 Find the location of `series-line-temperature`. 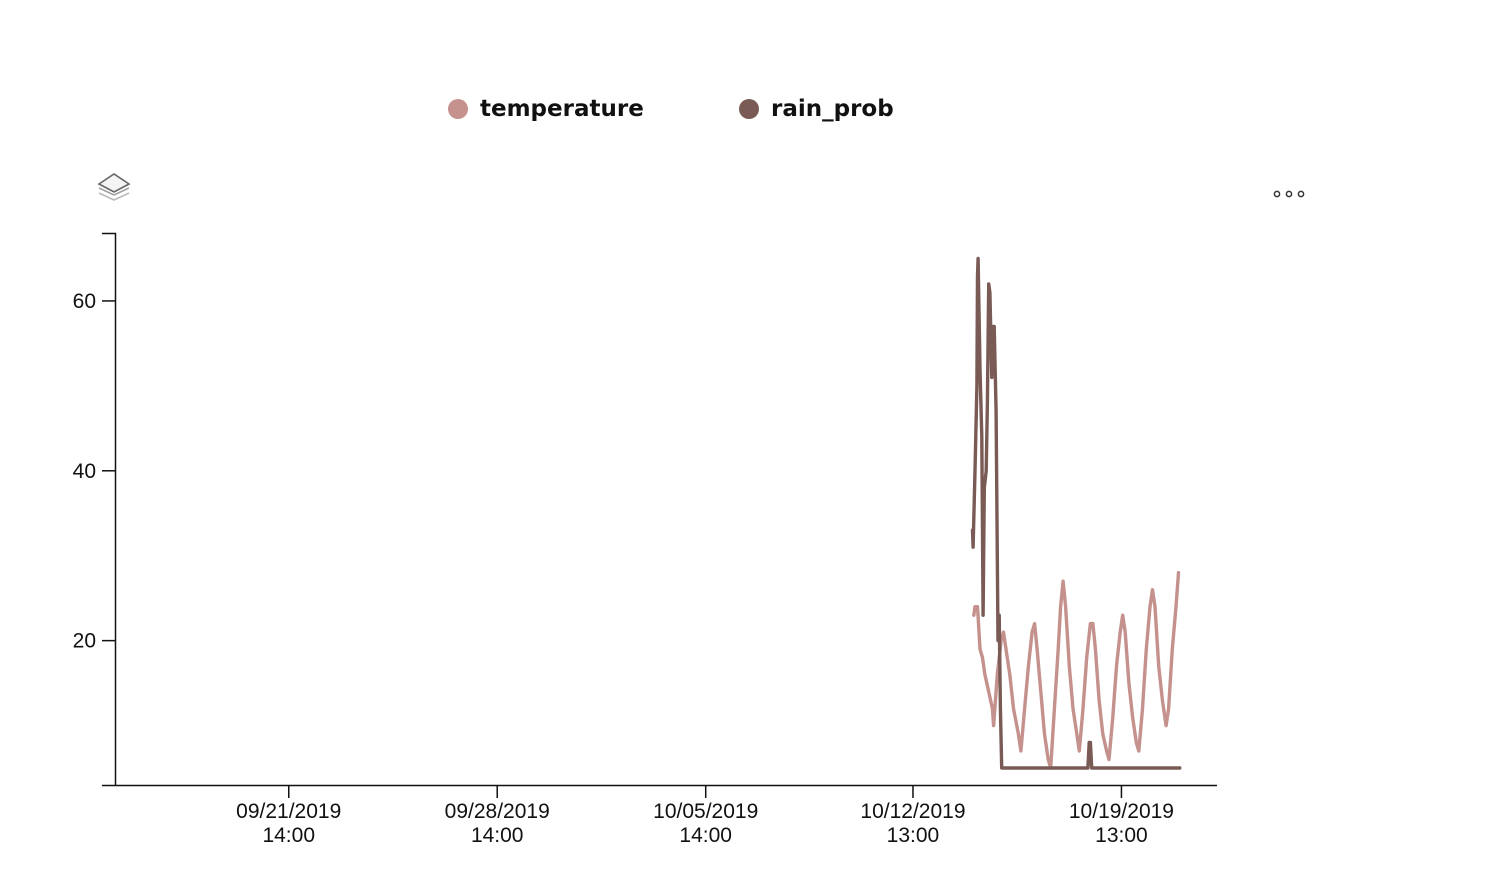

series-line-temperature is located at coordinates (1076, 670).